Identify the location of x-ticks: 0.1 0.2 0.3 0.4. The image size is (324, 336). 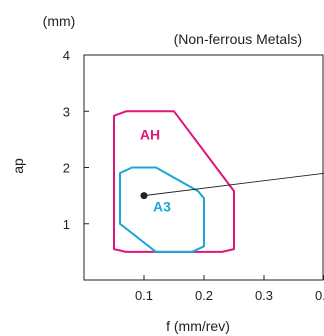
(229, 289).